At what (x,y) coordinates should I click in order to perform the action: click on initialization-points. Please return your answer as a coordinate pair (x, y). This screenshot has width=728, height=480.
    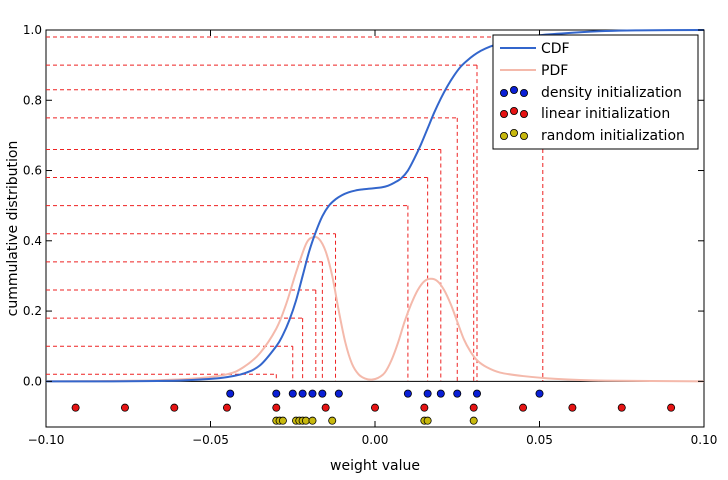
    Looking at the image, I should click on (373, 407).